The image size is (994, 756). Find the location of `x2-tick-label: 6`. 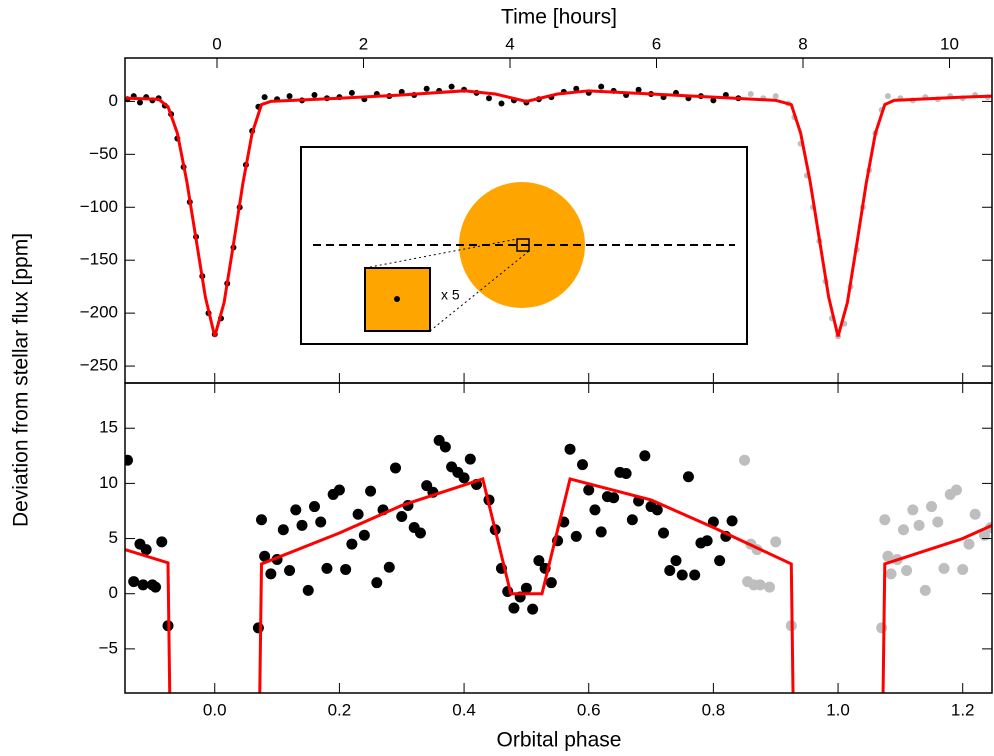

x2-tick-label: 6 is located at coordinates (656, 43).